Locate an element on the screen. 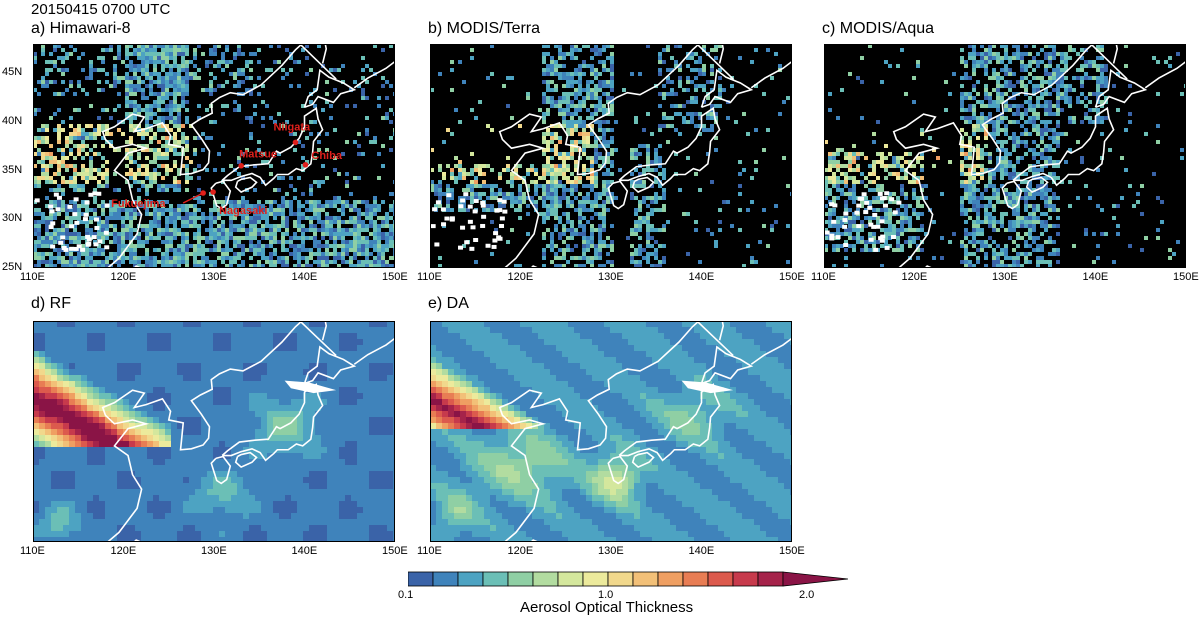 The width and height of the screenshot is (1200, 625). panel-a-title: a) Himawari-8 is located at coordinates (81, 28).